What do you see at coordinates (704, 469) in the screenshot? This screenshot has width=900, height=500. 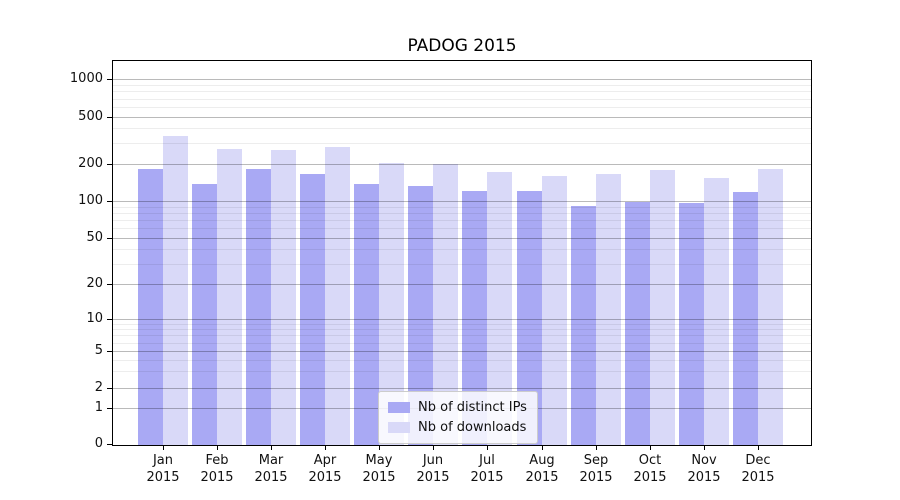 I see `x-tick-label-nov: Nov 2015` at bounding box center [704, 469].